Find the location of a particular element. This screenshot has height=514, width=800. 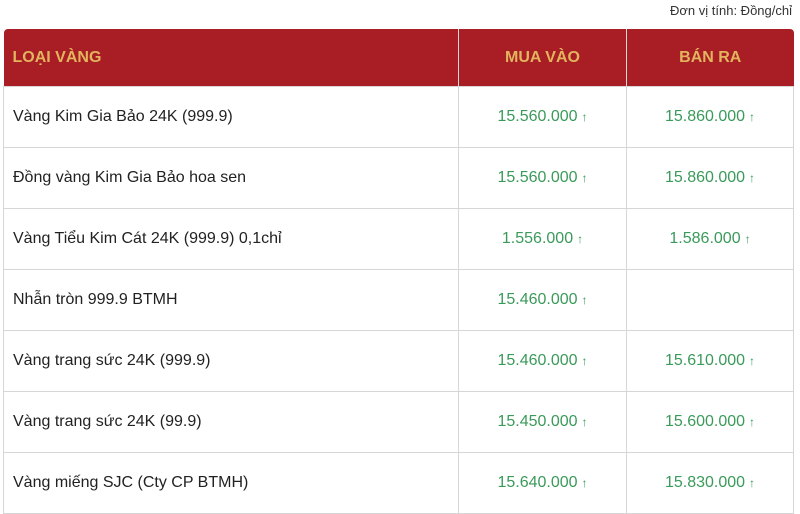

gold-type: Đồng vàng Kim Gia Bảo hoa sen is located at coordinates (231, 178).